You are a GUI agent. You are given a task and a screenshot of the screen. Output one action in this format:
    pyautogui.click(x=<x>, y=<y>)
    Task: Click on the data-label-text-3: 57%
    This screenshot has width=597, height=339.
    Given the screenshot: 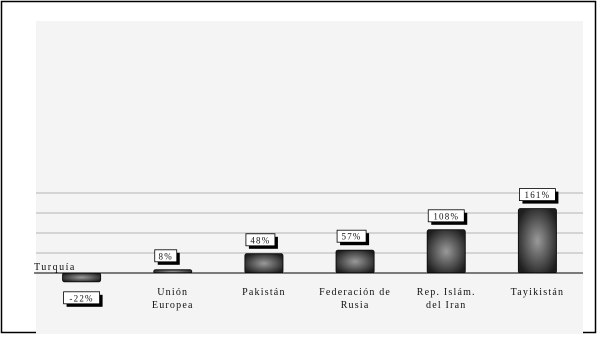 What is the action you would take?
    pyautogui.click(x=352, y=237)
    